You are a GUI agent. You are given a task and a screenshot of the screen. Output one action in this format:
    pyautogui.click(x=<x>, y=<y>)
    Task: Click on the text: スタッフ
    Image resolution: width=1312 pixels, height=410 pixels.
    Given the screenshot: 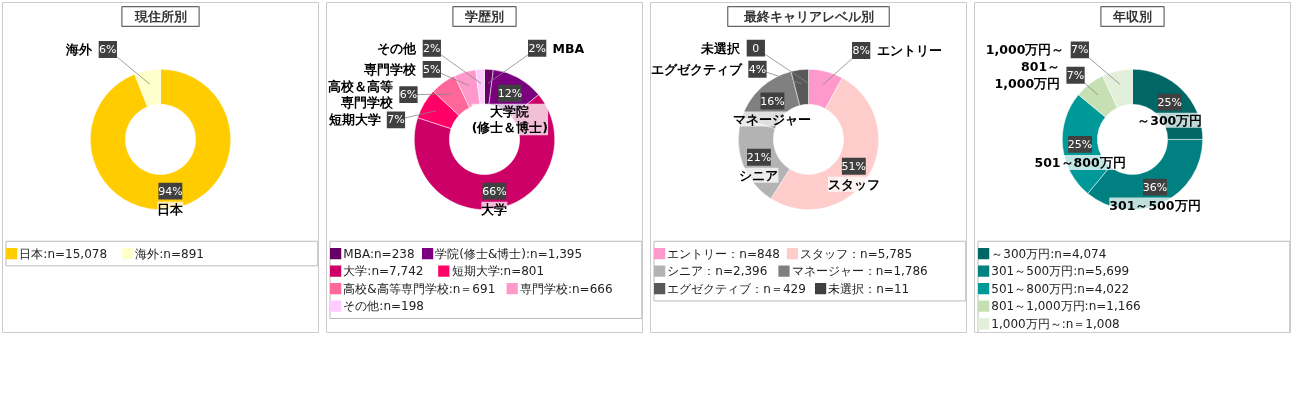 What is the action you would take?
    pyautogui.click(x=853, y=184)
    